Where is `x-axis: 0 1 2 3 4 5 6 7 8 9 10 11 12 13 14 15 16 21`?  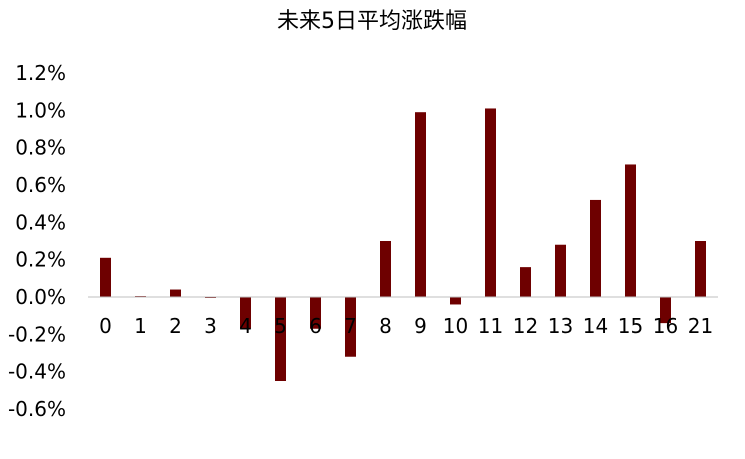
x-axis: 0 1 2 3 4 5 6 7 8 9 10 11 12 13 14 15 16 21 is located at coordinates (406, 326).